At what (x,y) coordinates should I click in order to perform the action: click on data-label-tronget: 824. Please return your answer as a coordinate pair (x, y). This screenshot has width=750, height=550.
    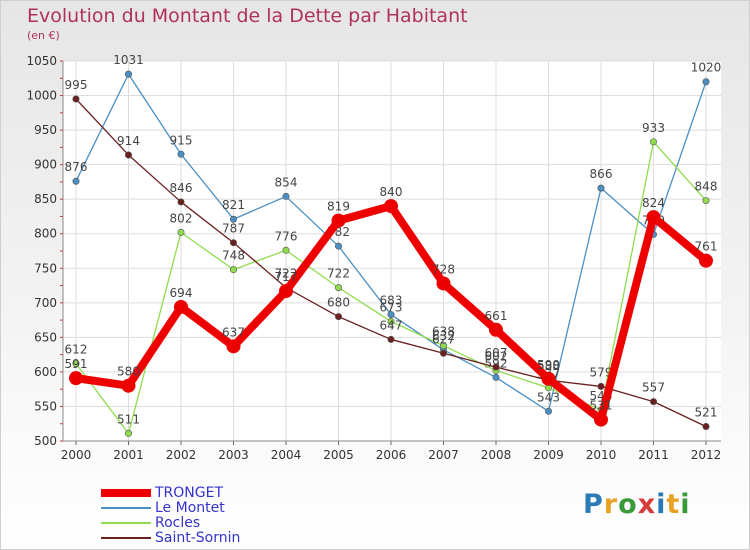
    Looking at the image, I should click on (653, 203).